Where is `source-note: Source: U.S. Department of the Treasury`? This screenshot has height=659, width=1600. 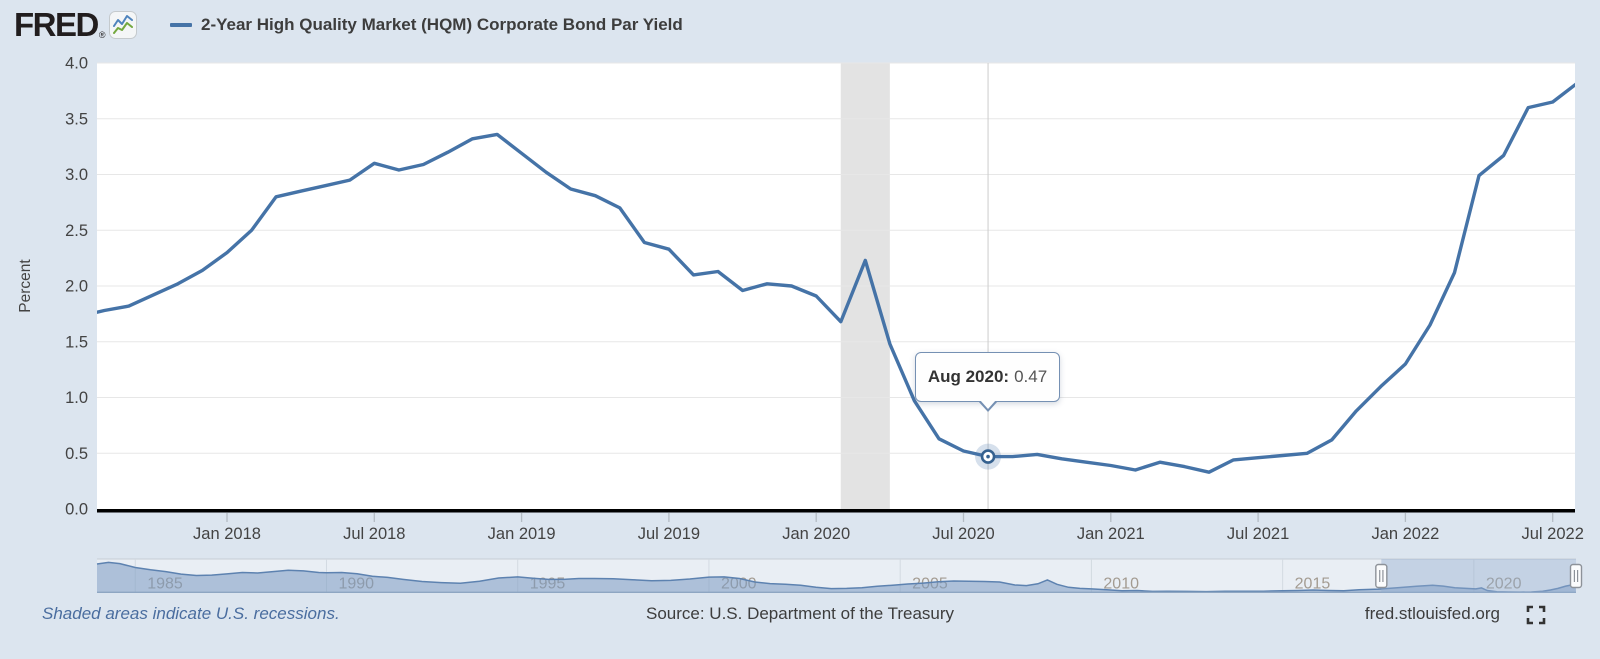 source-note: Source: U.S. Department of the Treasury is located at coordinates (800, 613).